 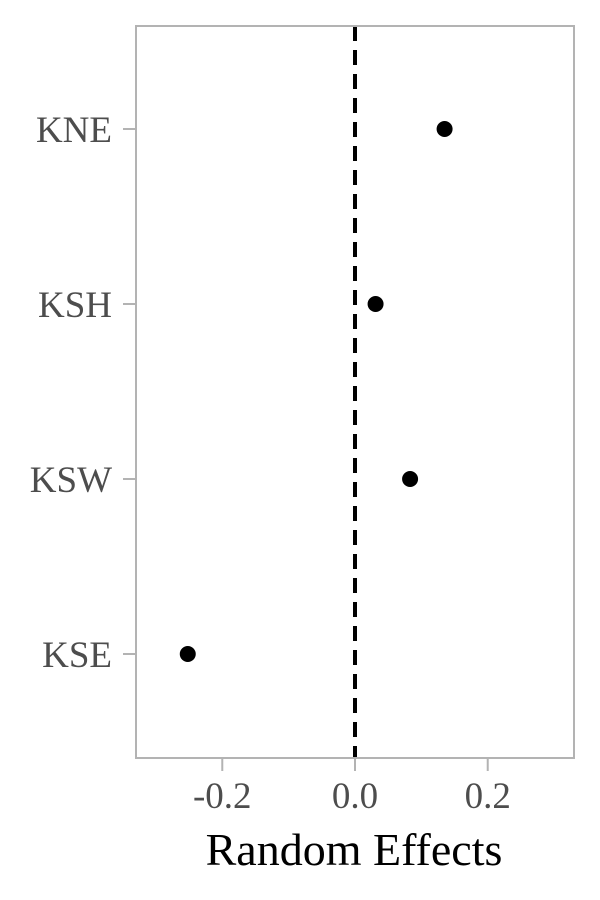 I want to click on x-tick-label-1: 0.0, so click(x=355, y=796).